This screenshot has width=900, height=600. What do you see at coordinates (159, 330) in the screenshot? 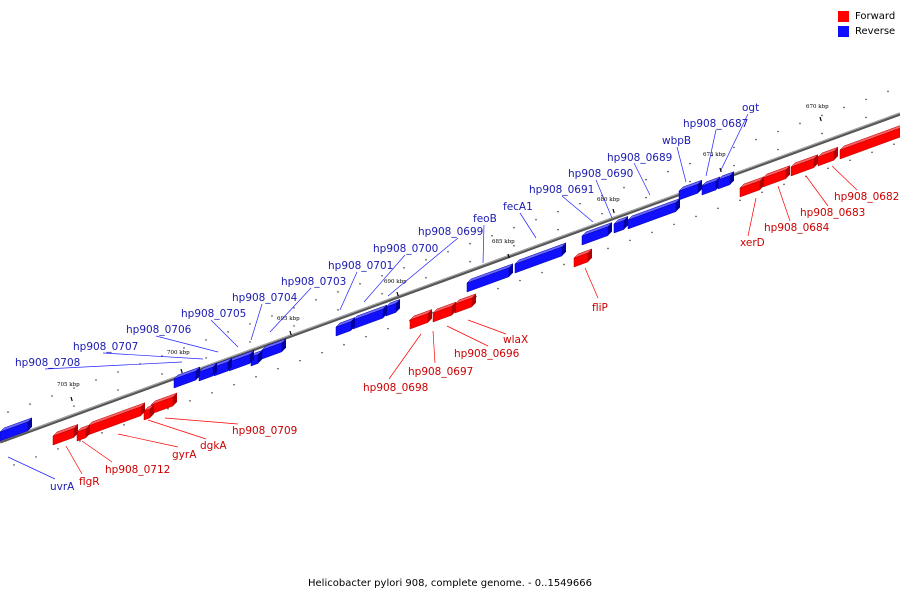
I see `gene-label-hp908_0706: hp908_0706` at bounding box center [159, 330].